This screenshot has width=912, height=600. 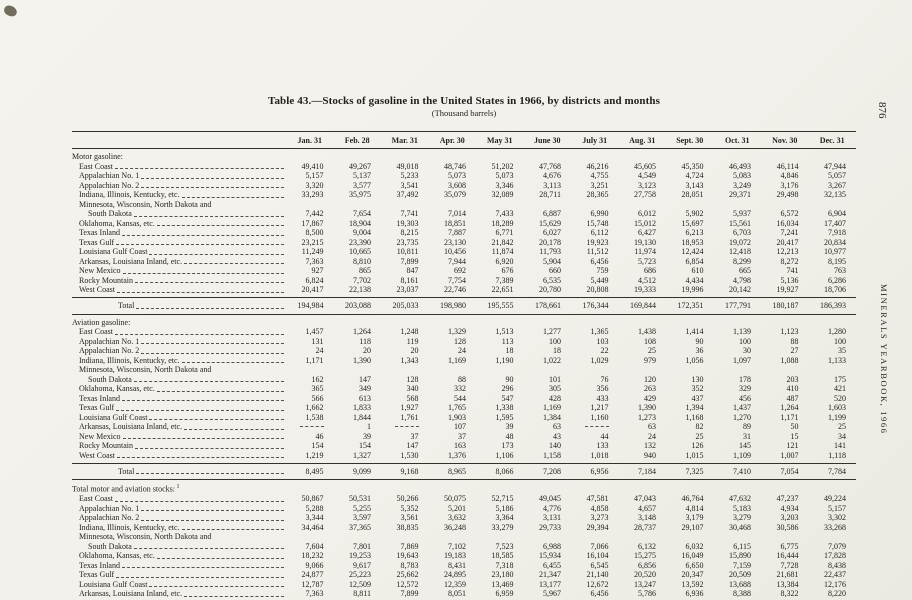 I want to click on cell-value: 13,688, so click(x=740, y=584).